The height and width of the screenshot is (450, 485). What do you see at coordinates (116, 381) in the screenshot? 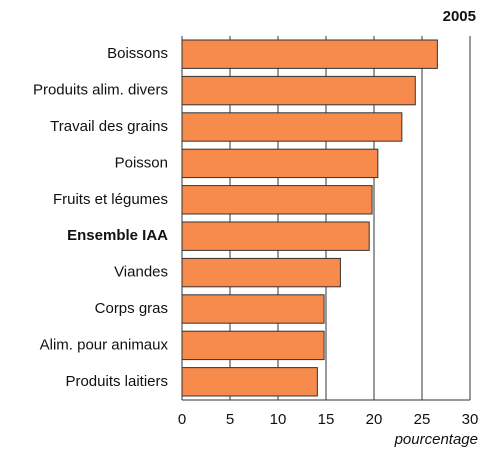
I see `y-tick-label: Produits laitiers` at bounding box center [116, 381].